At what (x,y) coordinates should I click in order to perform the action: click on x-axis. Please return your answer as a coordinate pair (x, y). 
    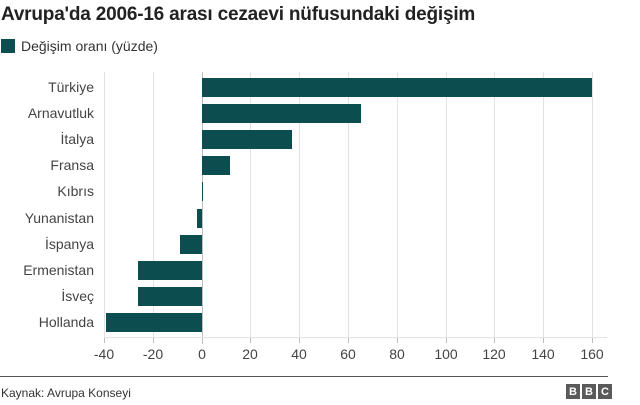
    Looking at the image, I should click on (355, 337).